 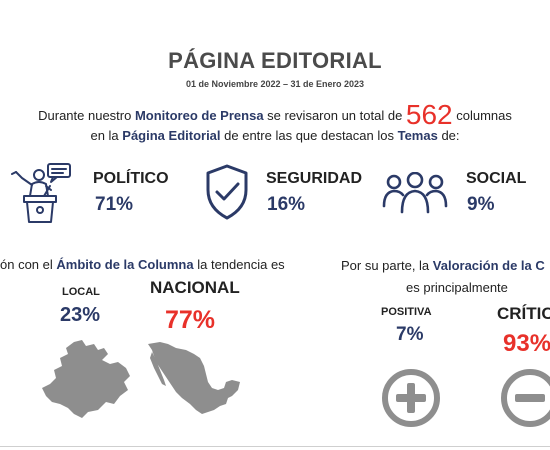 I want to click on podium-speaker-icon, so click(x=40, y=195).